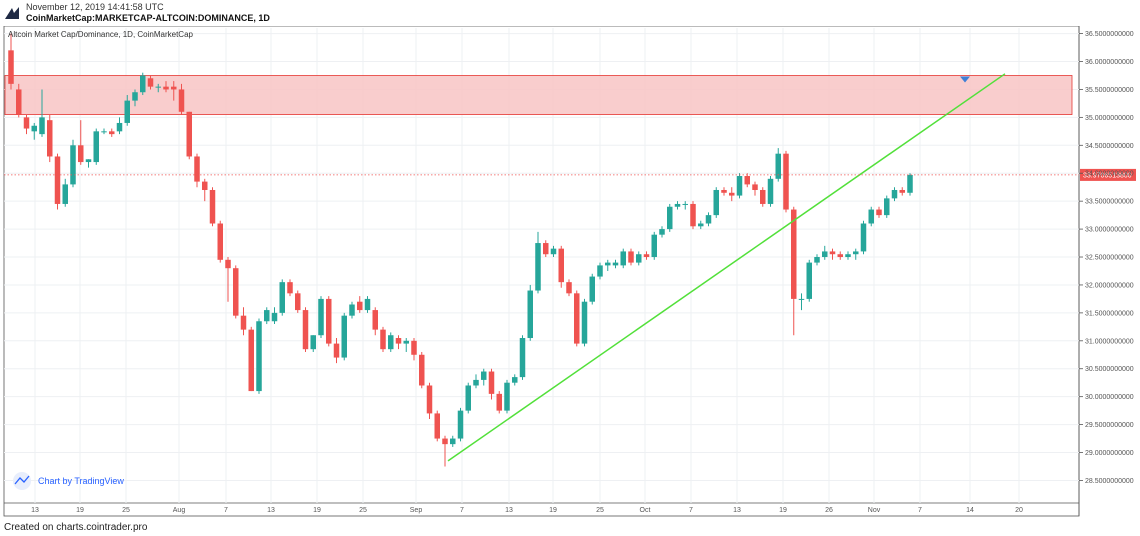 The height and width of the screenshot is (536, 1140). What do you see at coordinates (81, 481) in the screenshot?
I see `tradingview-label: Chart by TradingView` at bounding box center [81, 481].